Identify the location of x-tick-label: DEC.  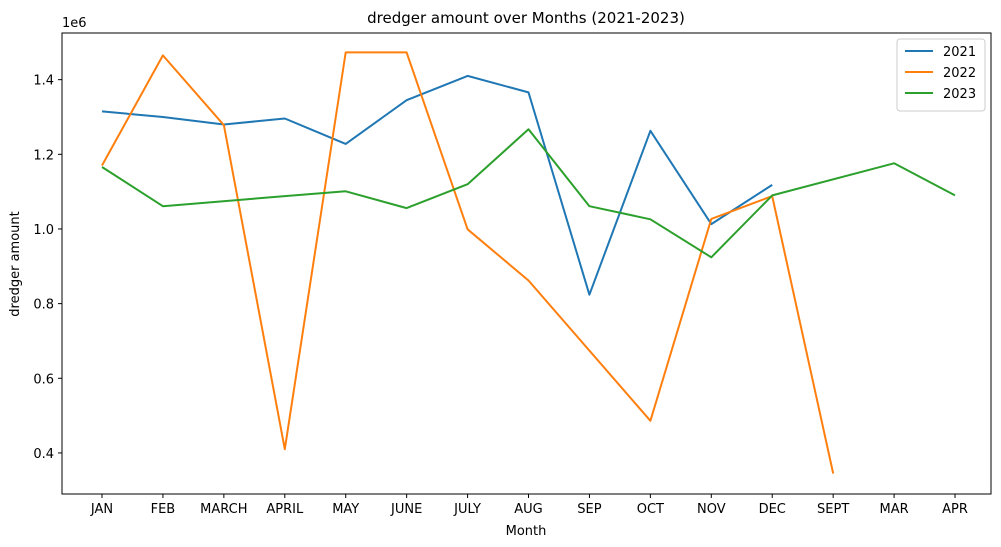
(772, 509).